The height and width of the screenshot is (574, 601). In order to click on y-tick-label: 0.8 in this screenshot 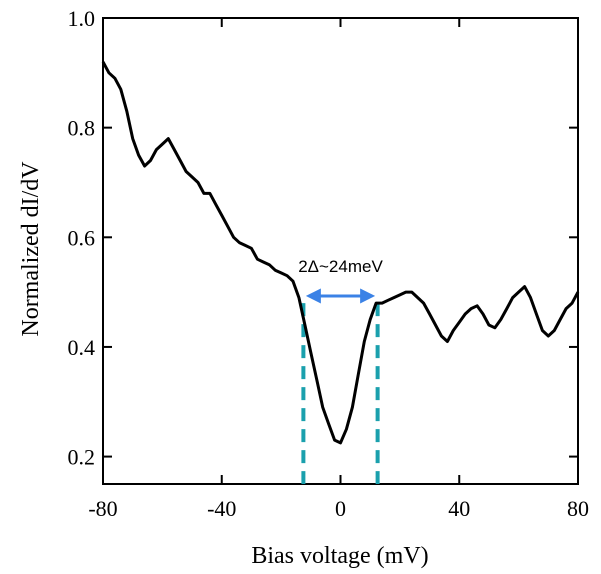, I will do `click(82, 128)`.